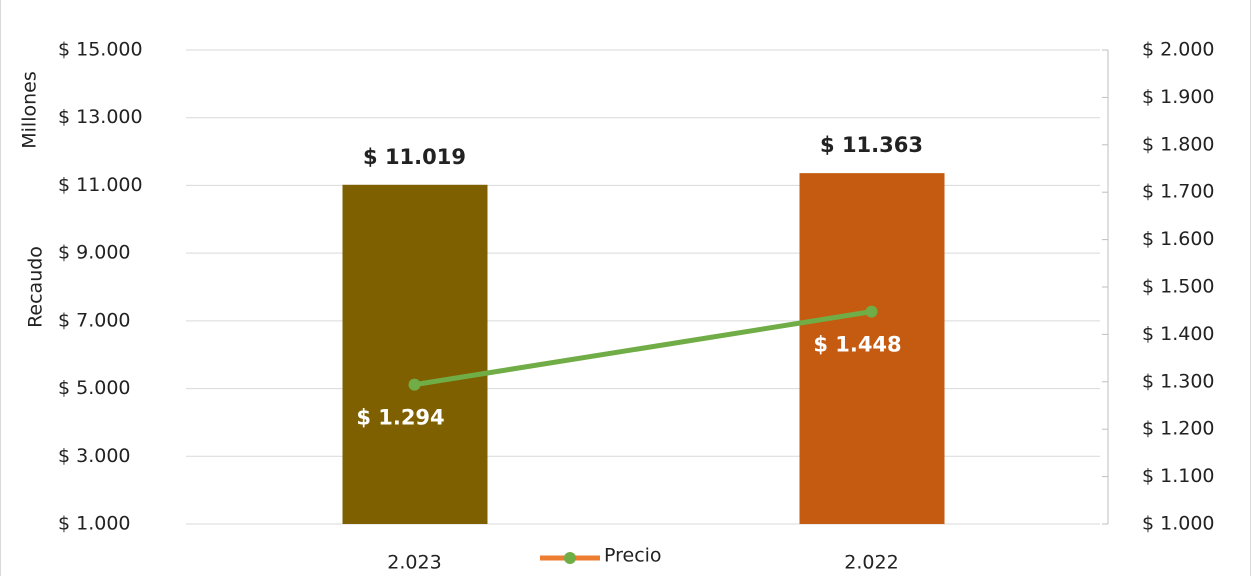  What do you see at coordinates (100, 185) in the screenshot?
I see `y-tick-label: $ 11.000` at bounding box center [100, 185].